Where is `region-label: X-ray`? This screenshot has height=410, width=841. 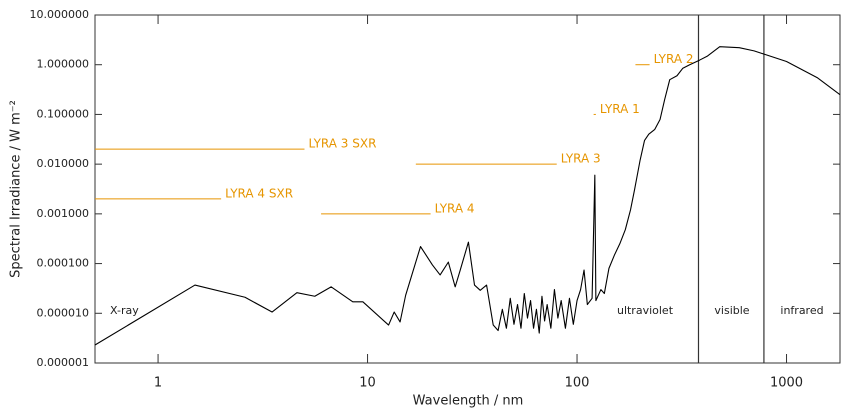
region-label: X-ray is located at coordinates (124, 310).